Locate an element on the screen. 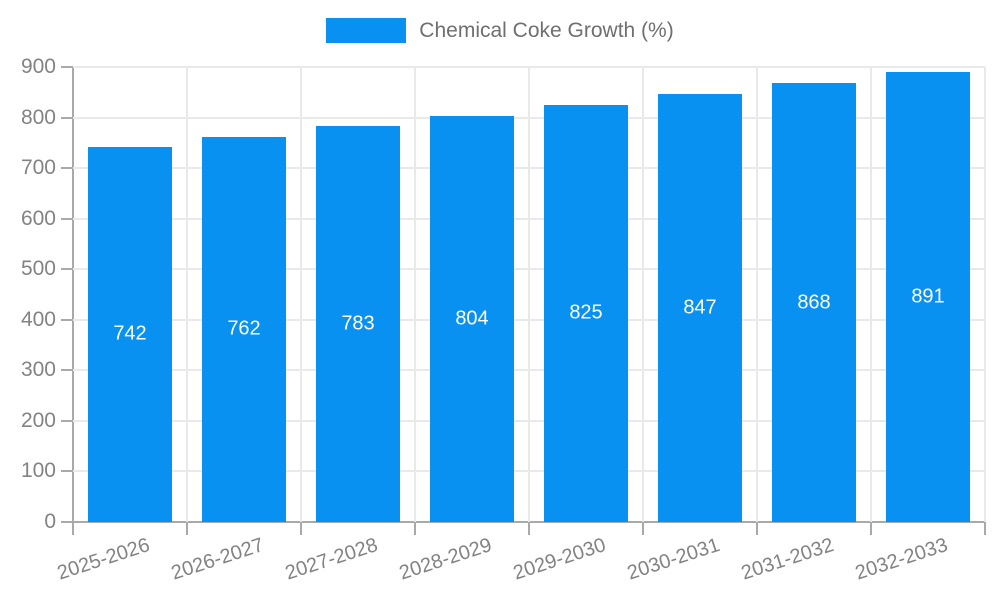 The image size is (1000, 600). bar-value-label: 742 is located at coordinates (130, 333).